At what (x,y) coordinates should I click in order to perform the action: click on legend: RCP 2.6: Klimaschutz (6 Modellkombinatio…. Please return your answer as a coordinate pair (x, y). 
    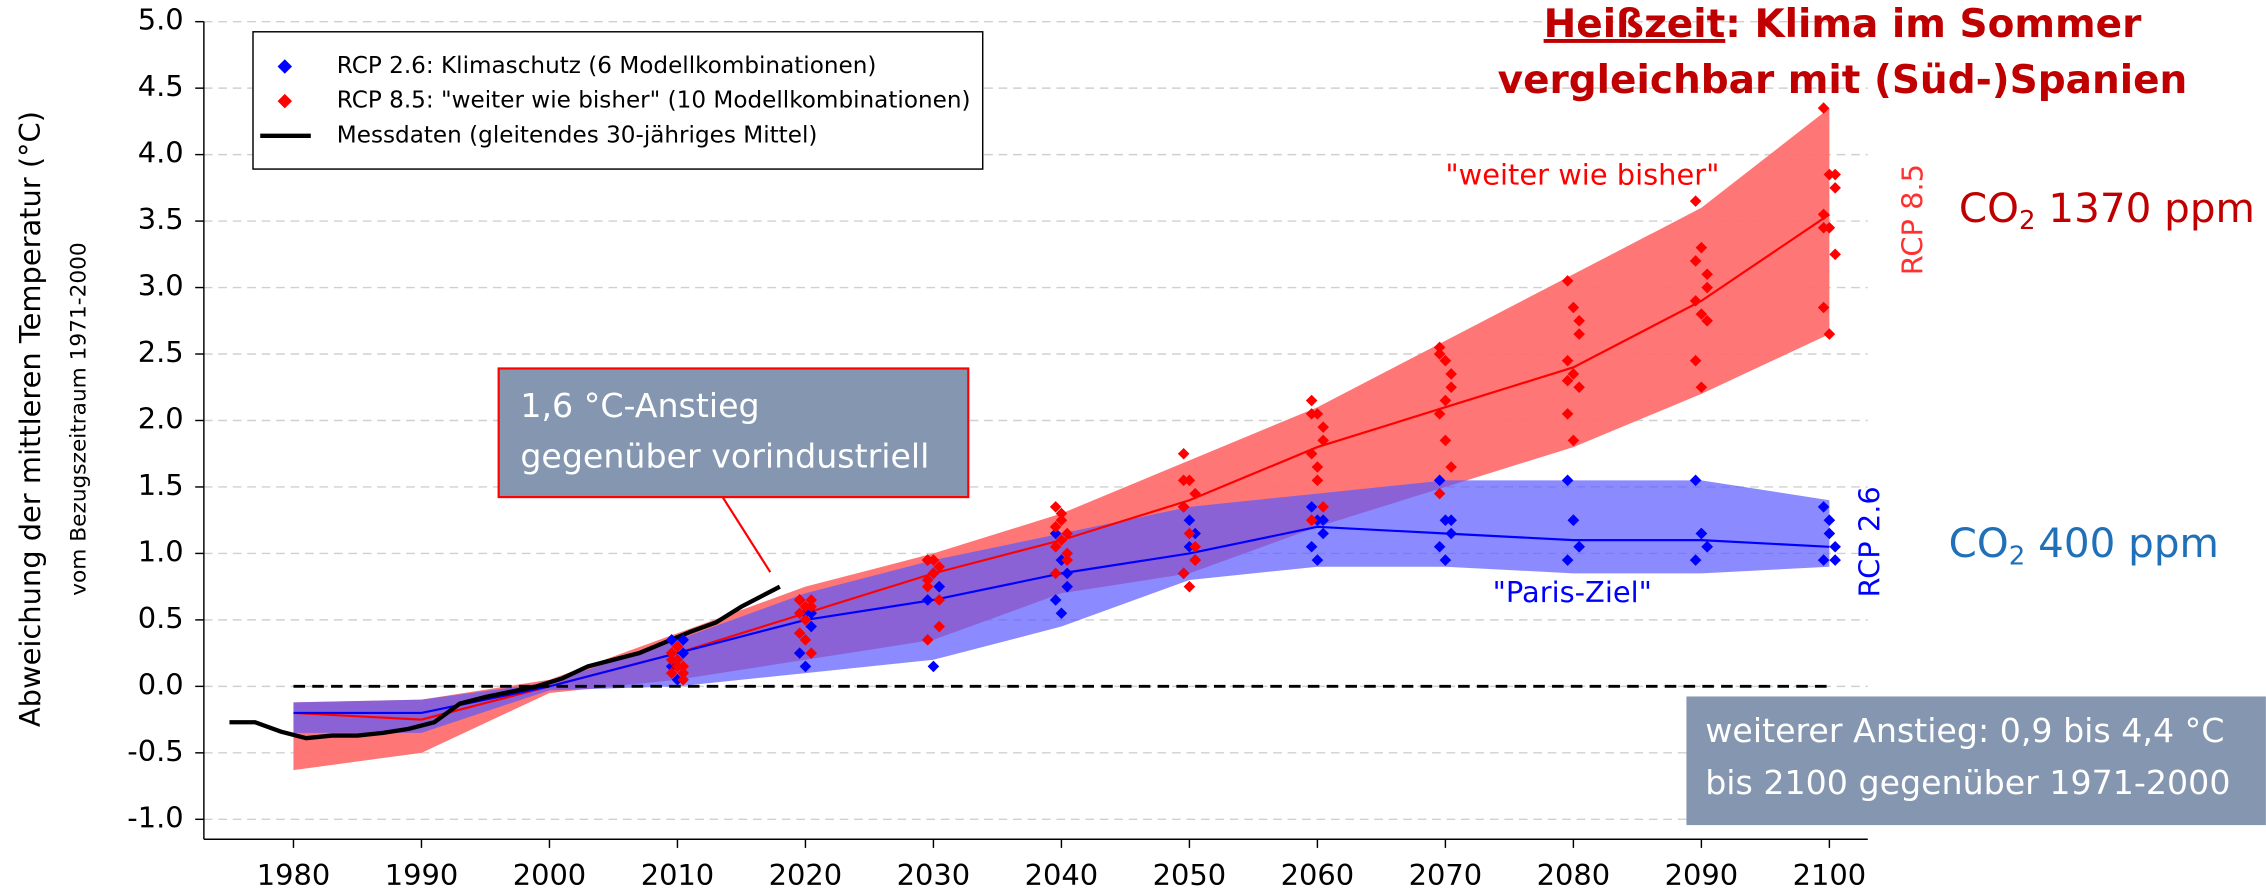
    Looking at the image, I should click on (618, 100).